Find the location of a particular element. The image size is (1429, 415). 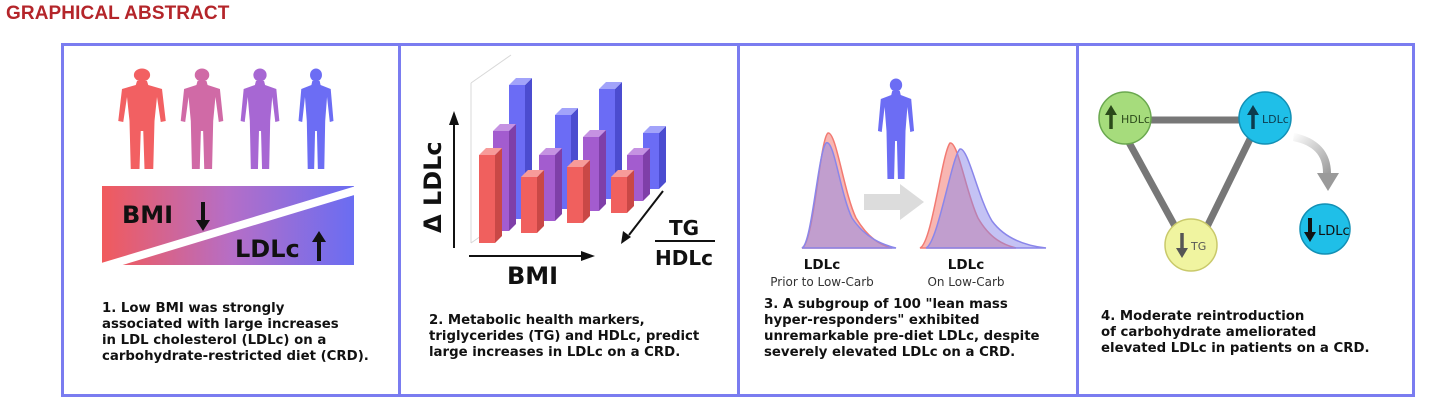

caption-line: carbohydrate-restricted diet (CRD). is located at coordinates (235, 356).